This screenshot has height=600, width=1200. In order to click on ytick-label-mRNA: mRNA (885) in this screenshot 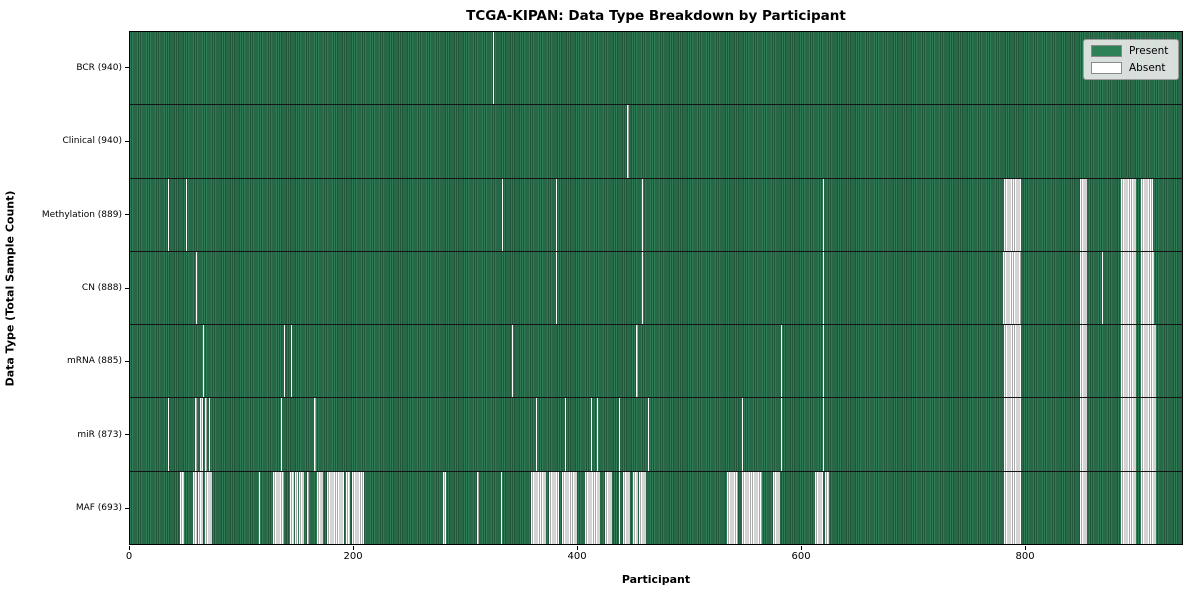, I will do `click(94, 361)`.